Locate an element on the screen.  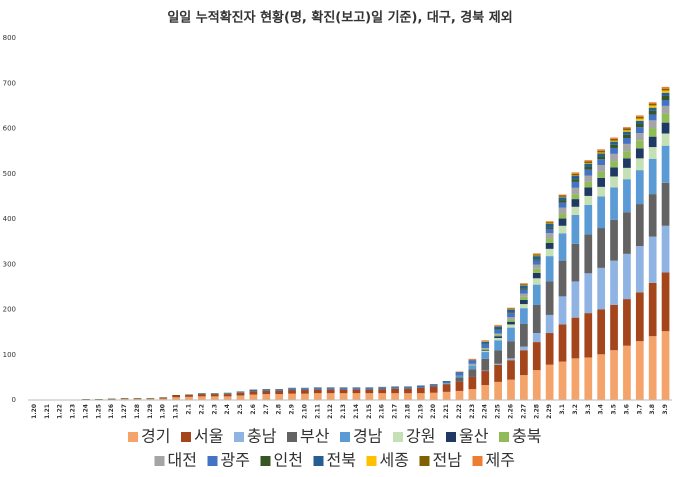
x-tick-label: 2.27 is located at coordinates (523, 411).